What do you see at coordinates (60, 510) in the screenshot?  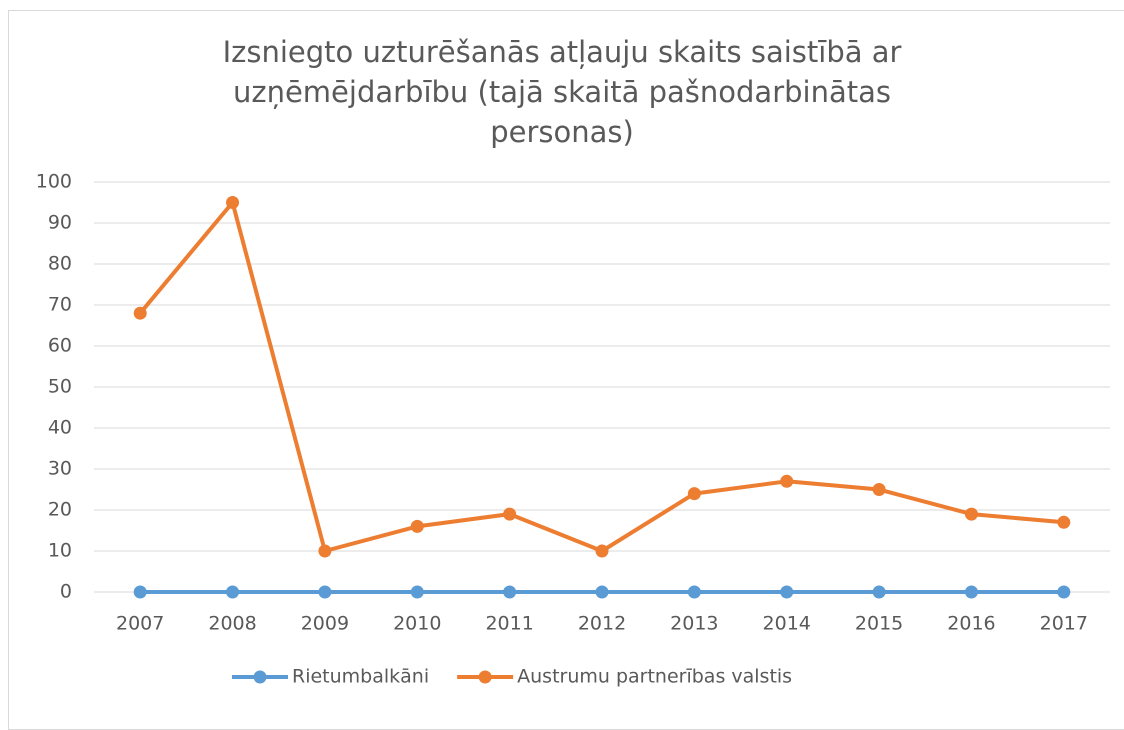 I see `y-tick-label: 20` at bounding box center [60, 510].